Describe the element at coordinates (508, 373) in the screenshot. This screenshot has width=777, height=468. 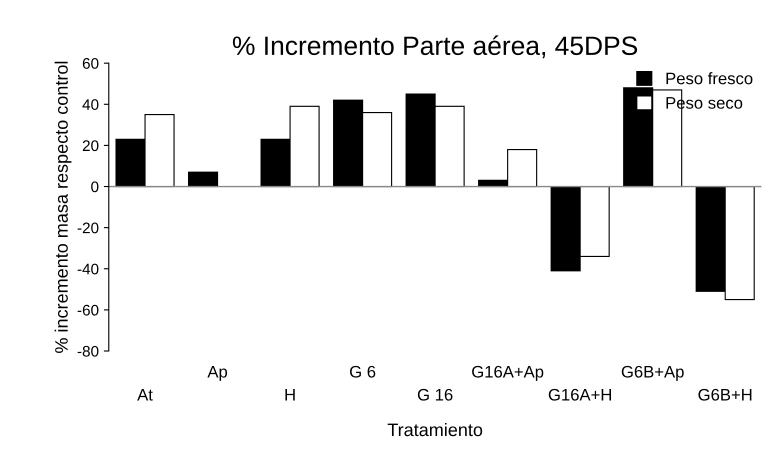
I see `x-tick-label: G16A+Ap` at that location.